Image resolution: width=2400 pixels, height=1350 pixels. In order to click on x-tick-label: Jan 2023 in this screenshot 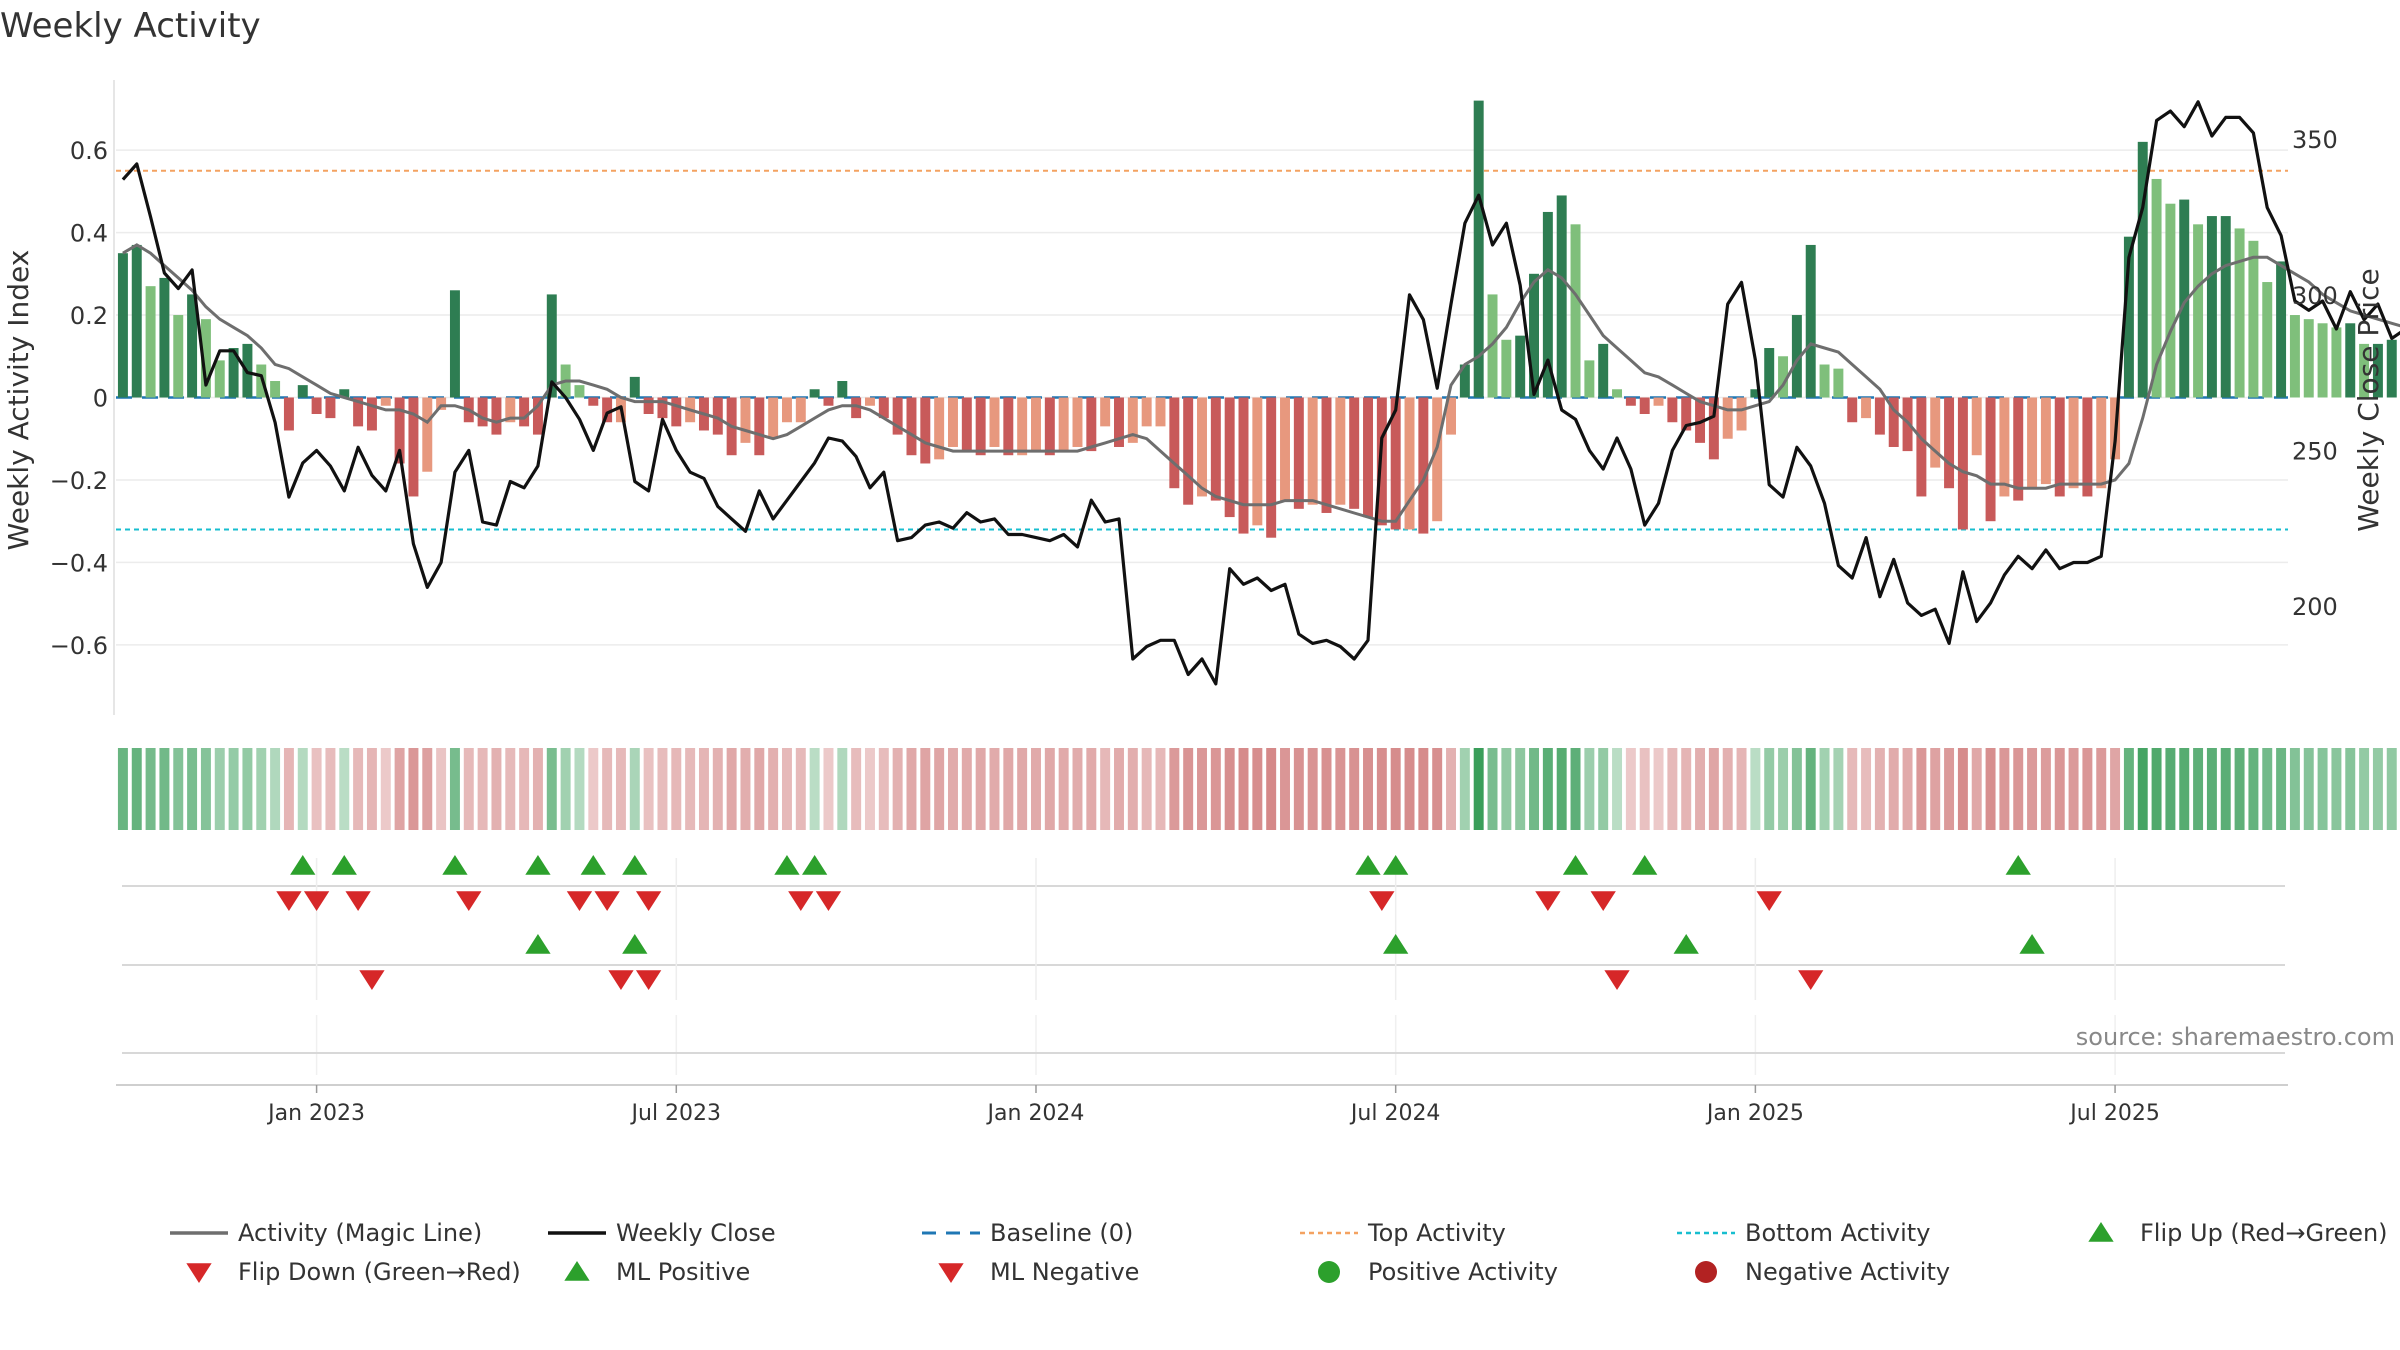, I will do `click(315, 1113)`.